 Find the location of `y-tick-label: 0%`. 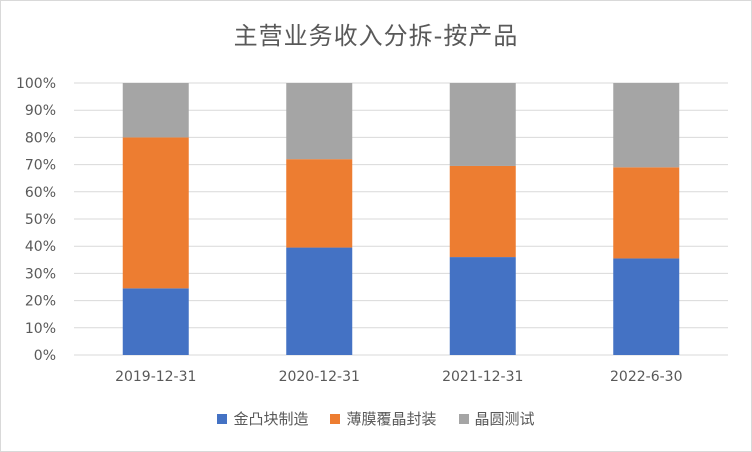

y-tick-label: 0% is located at coordinates (45, 356).